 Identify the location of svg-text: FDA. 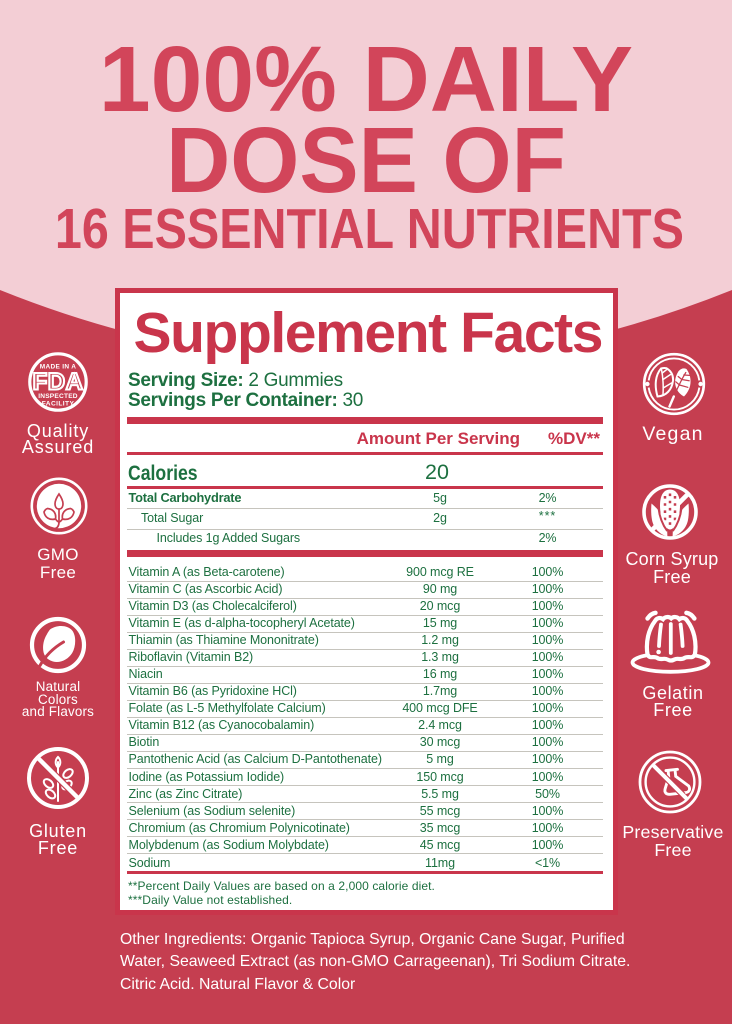
(58, 381).